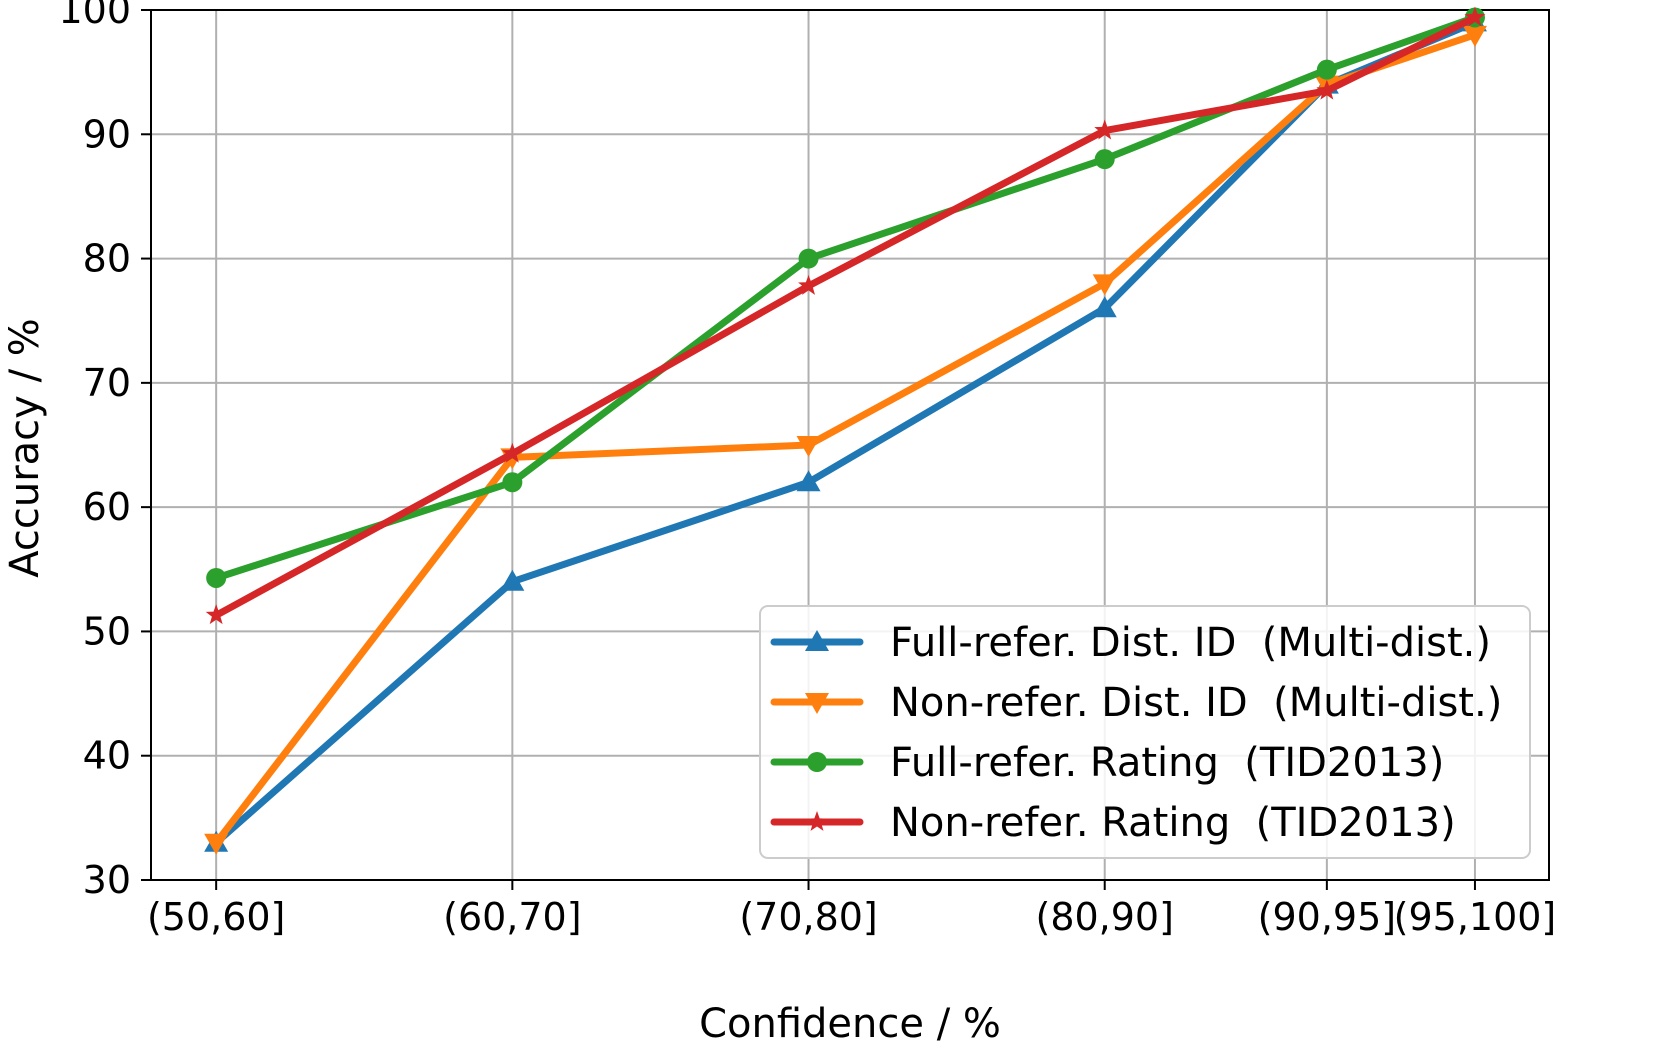 This screenshot has width=1661, height=1048. Describe the element at coordinates (107, 880) in the screenshot. I see `y-tick-label: 30` at that location.